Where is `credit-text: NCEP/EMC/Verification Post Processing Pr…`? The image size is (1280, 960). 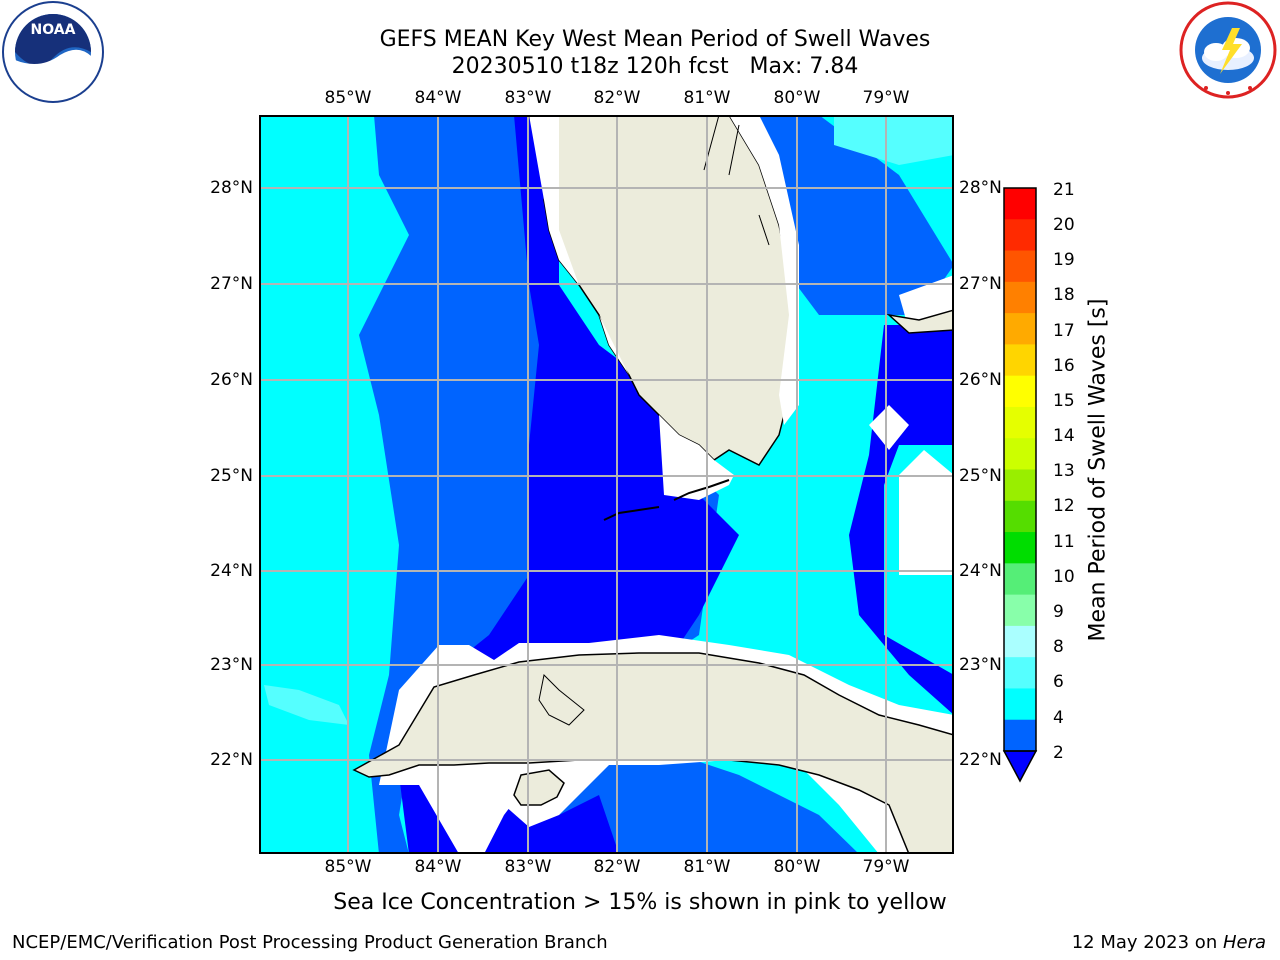 credit-text: NCEP/EMC/Verification Post Processing Pr… is located at coordinates (310, 942).